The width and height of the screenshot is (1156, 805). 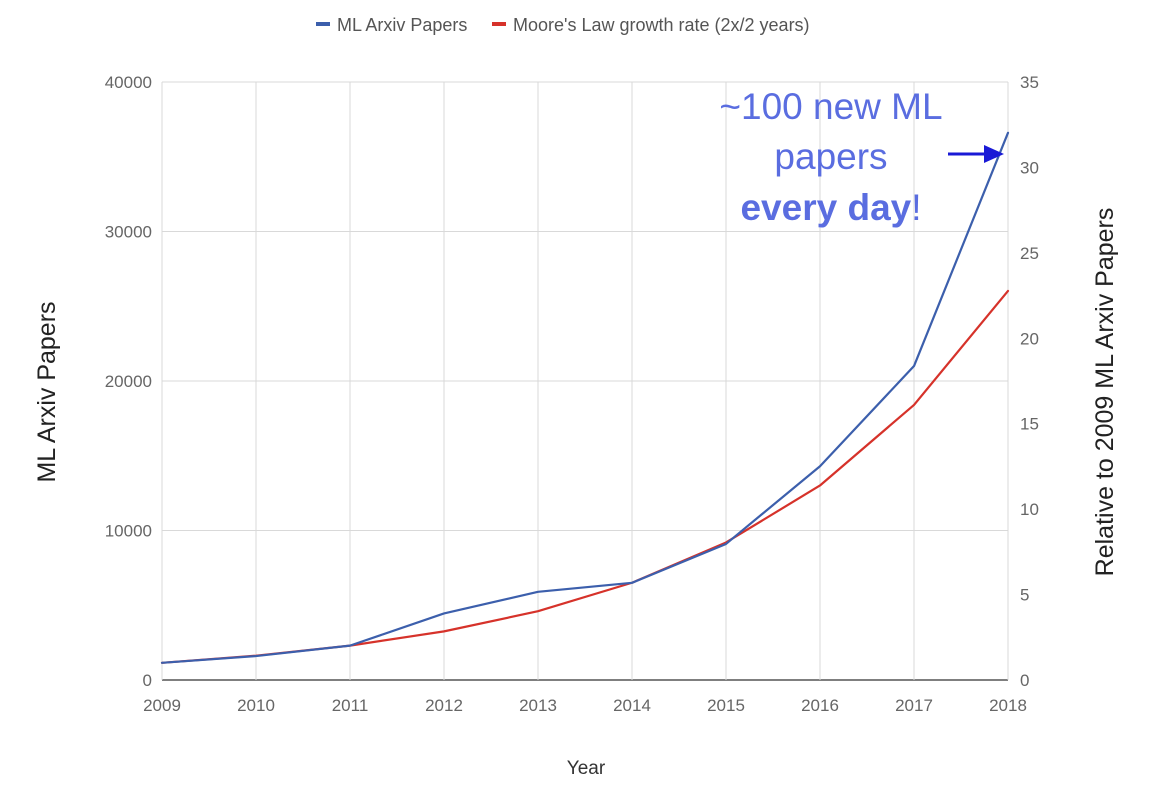 I want to click on legend-label-ml-arxiv-papers: ML Arxiv Papers, so click(x=402, y=25).